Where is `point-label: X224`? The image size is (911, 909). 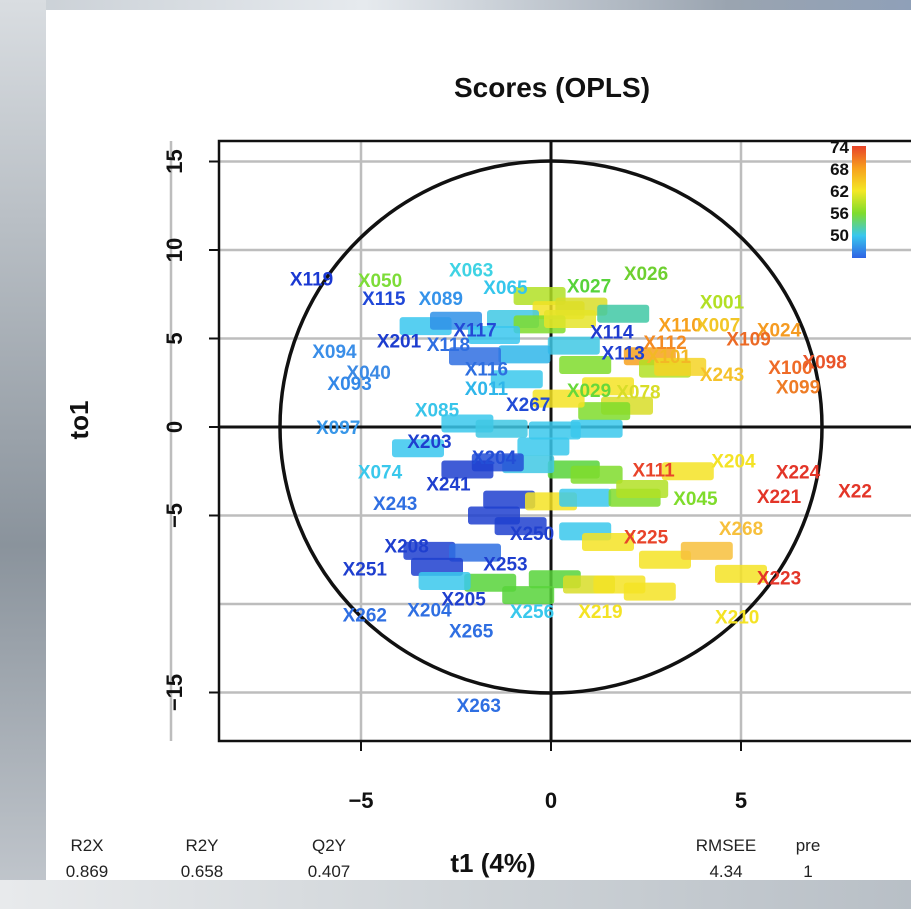 point-label: X224 is located at coordinates (798, 472).